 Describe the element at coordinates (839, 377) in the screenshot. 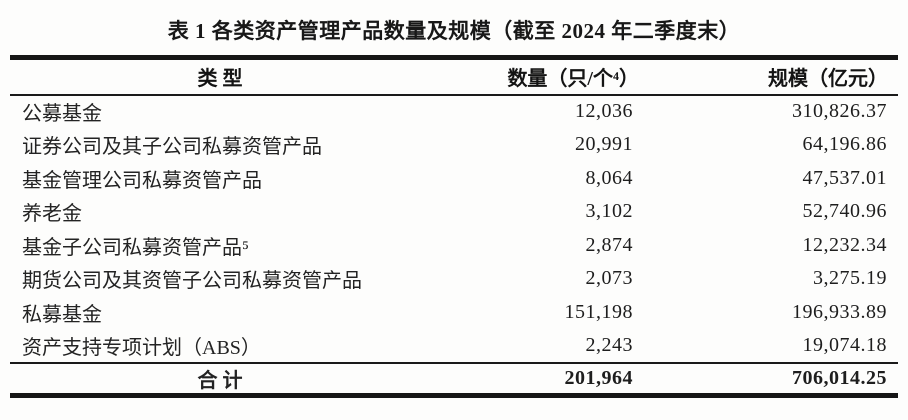

I see `total-scale-cell: 706,014.25` at that location.